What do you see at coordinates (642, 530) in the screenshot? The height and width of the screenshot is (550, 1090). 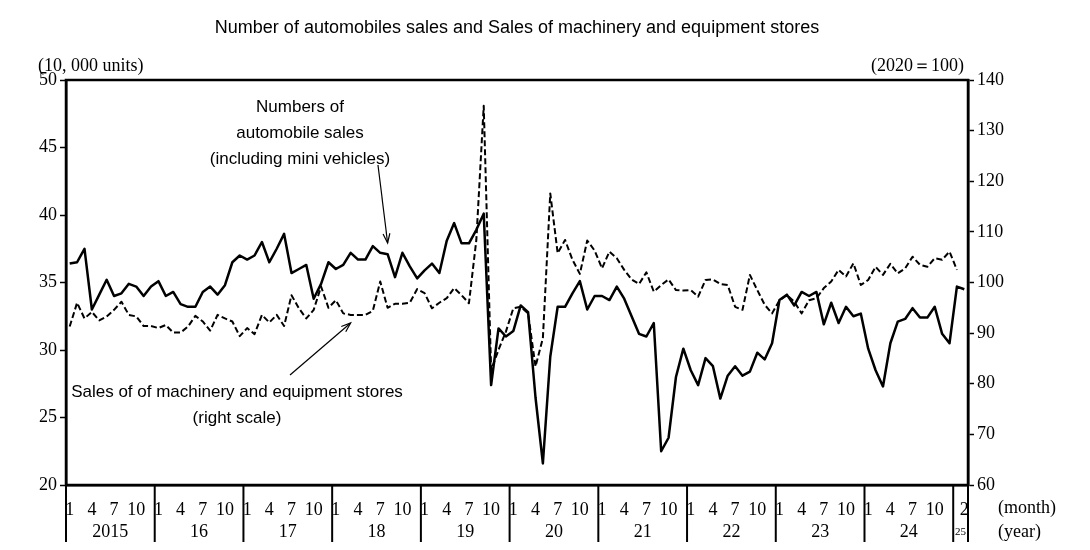 I see `text: 21` at bounding box center [642, 530].